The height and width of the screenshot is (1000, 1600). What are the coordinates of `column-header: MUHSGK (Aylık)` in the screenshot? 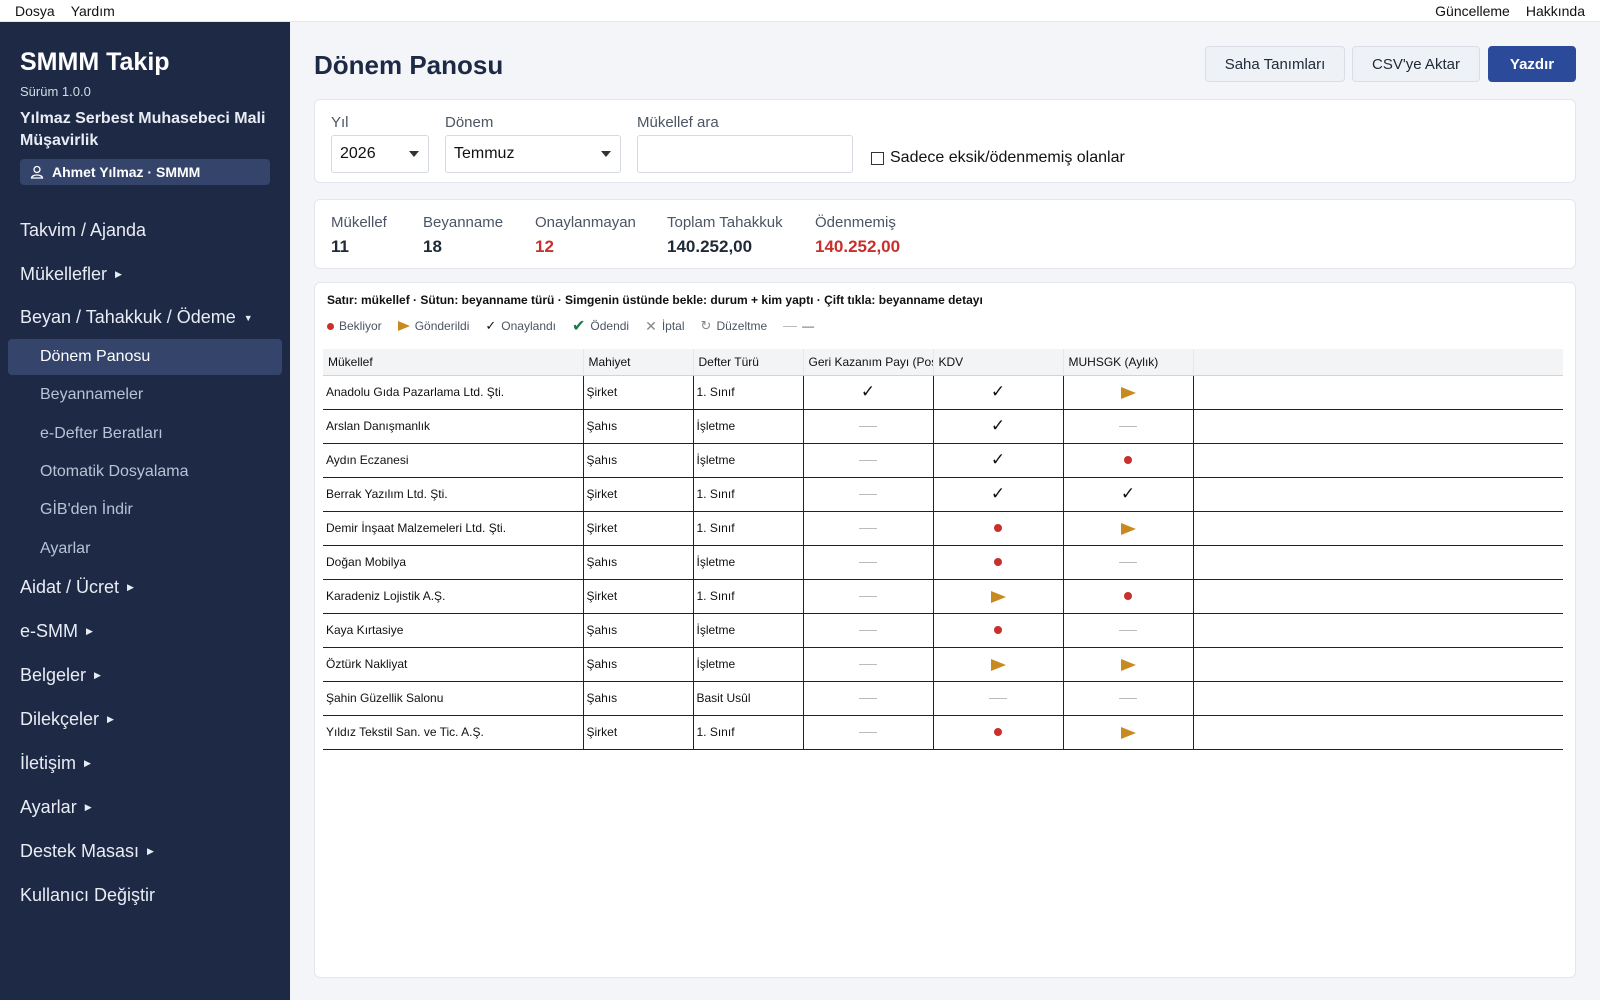 It's located at (1127, 362).